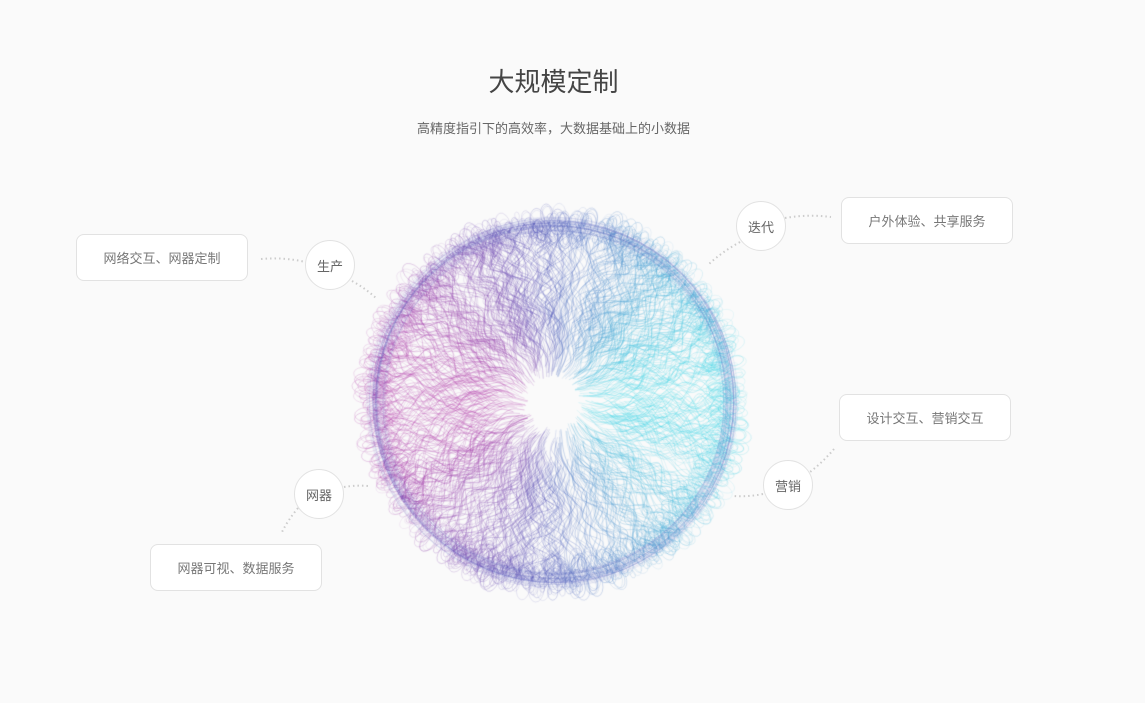  What do you see at coordinates (553, 83) in the screenshot?
I see `page-title: 大规模定制` at bounding box center [553, 83].